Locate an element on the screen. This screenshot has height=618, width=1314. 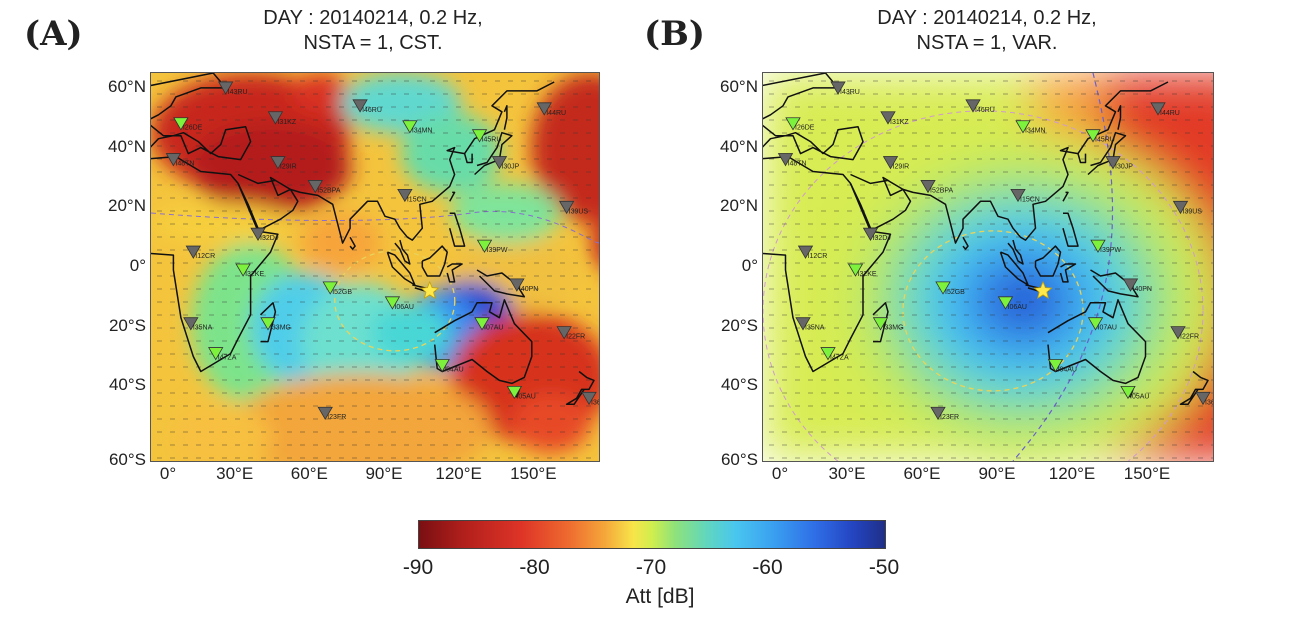
coastline-nz is located at coordinates (580, 388).